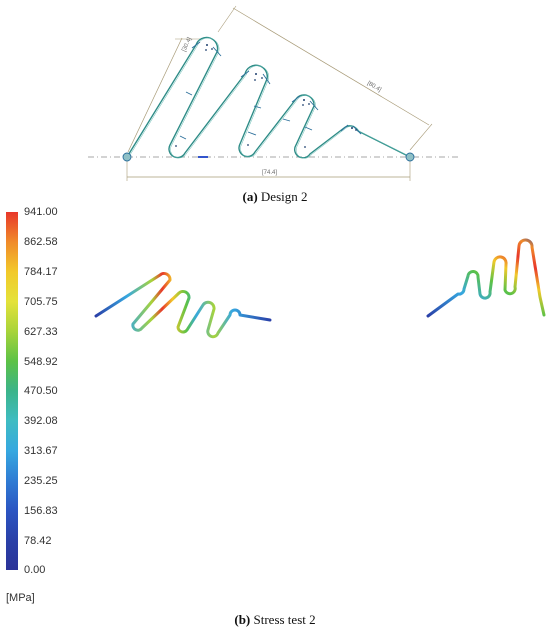 The width and height of the screenshot is (550, 630). Describe the element at coordinates (41, 391) in the screenshot. I see `colorbar-tick: 470.50` at that location.